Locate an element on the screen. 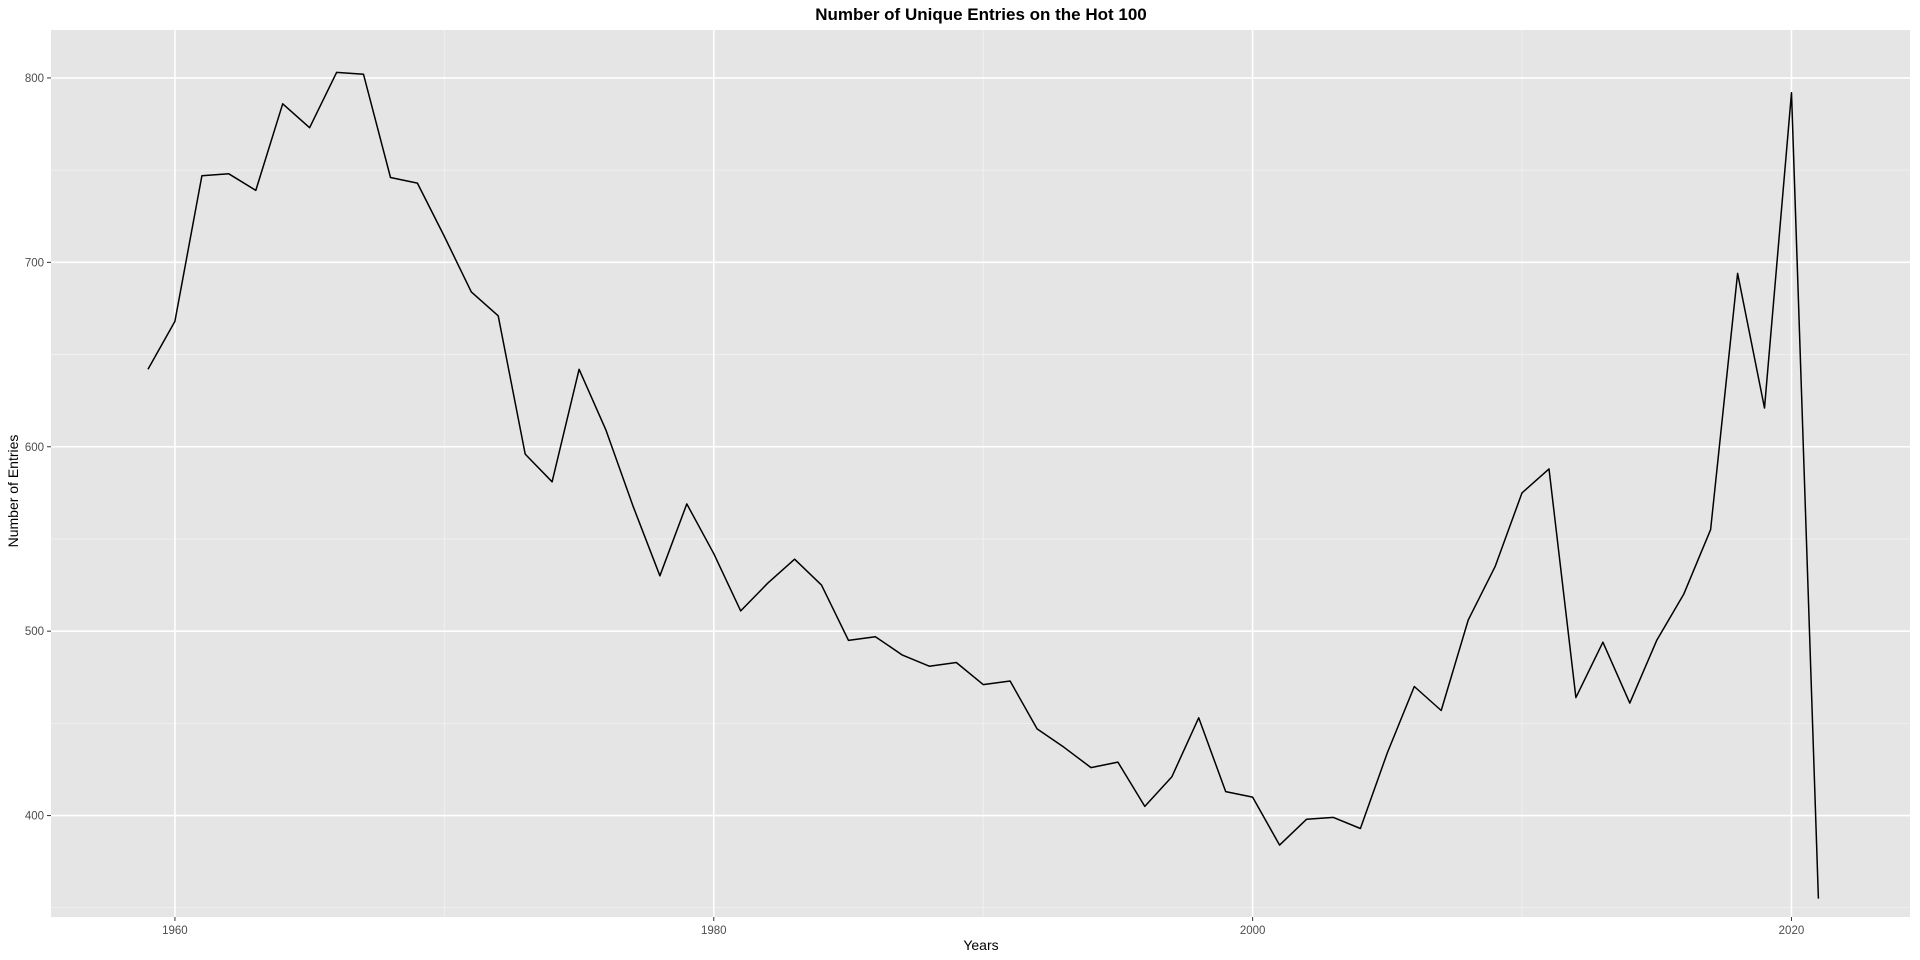 The image size is (1920, 960). x-axis-title: Years is located at coordinates (980, 945).